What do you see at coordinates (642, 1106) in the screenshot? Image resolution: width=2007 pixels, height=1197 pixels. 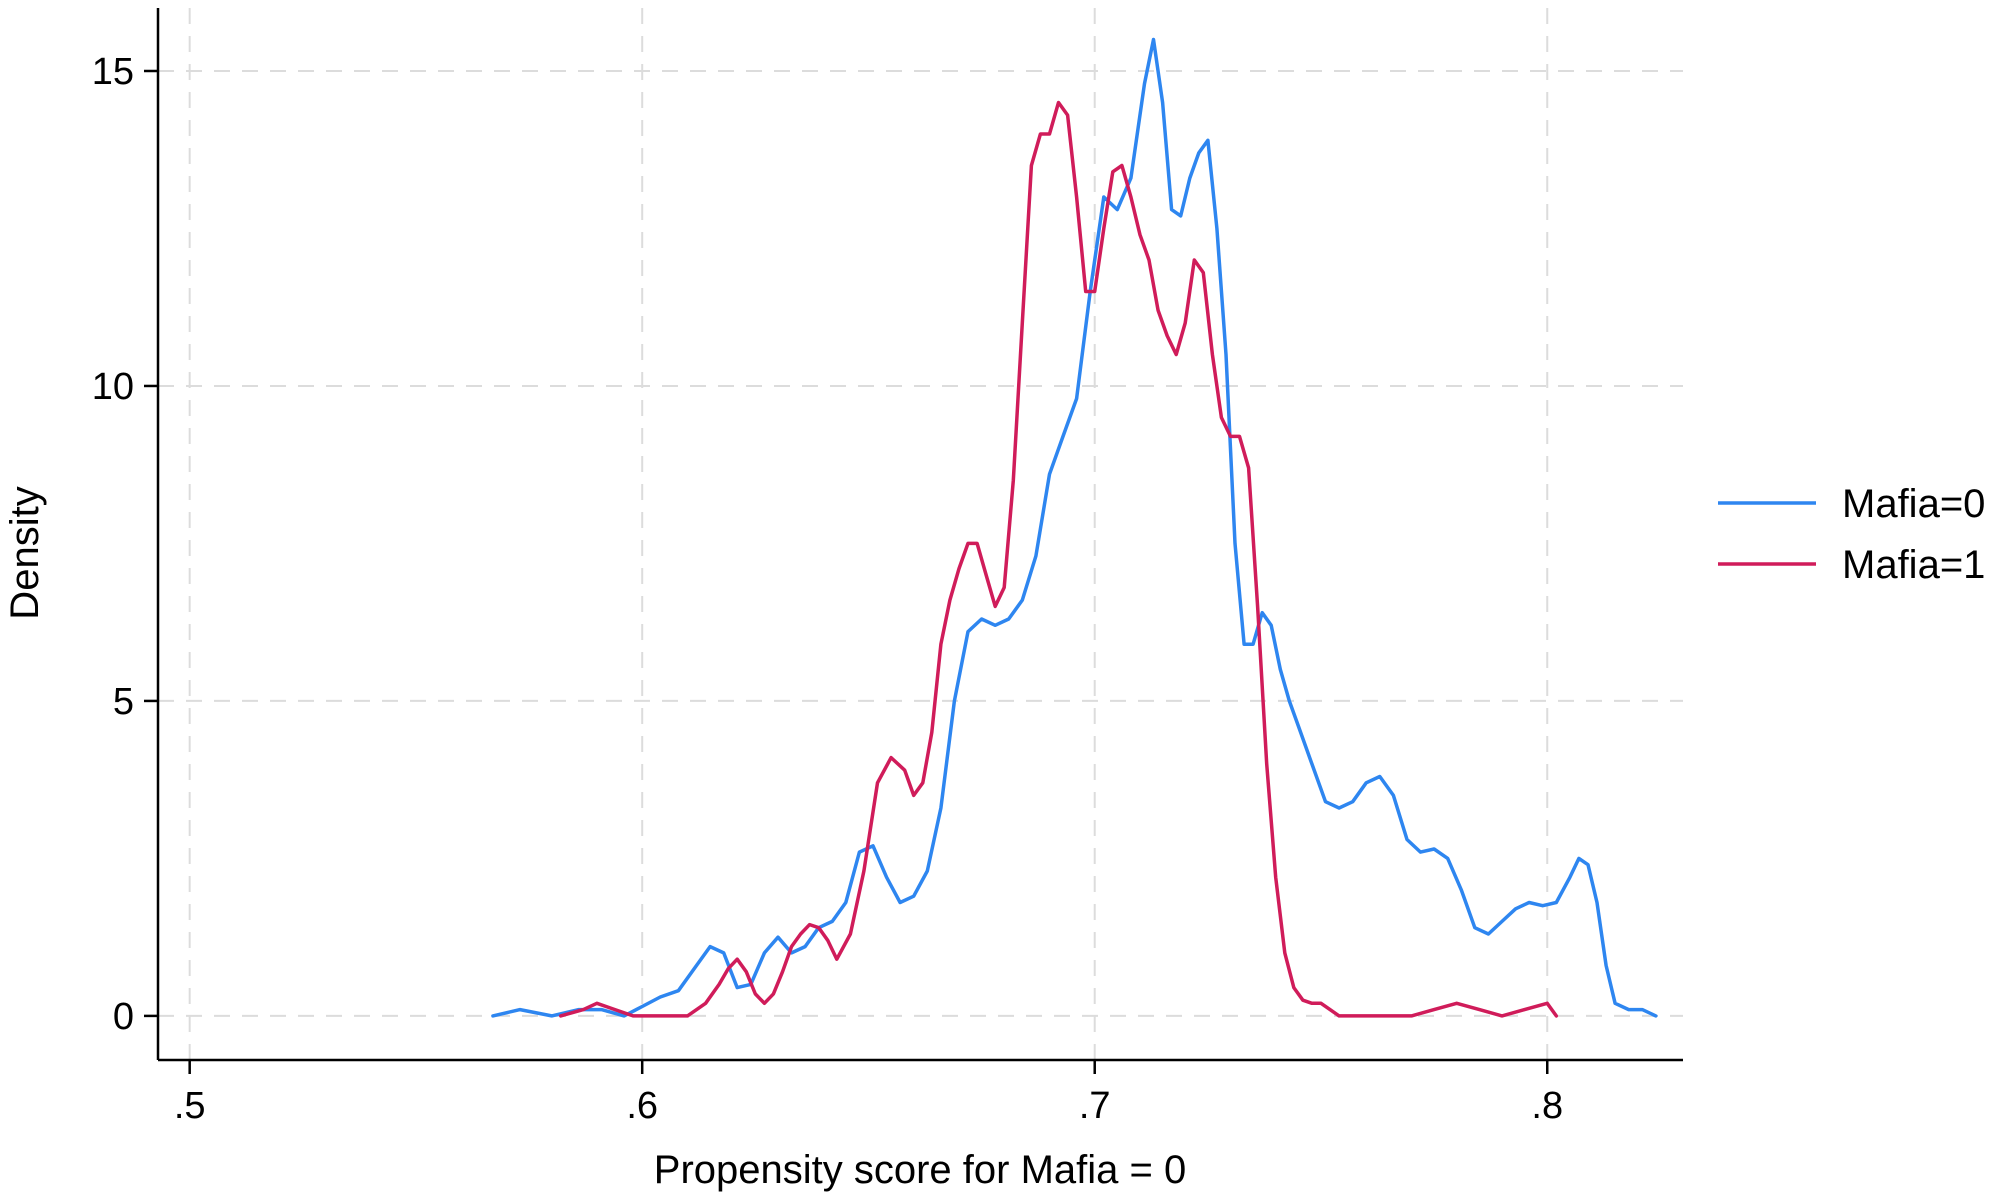 I see `x-tick-label: .6` at bounding box center [642, 1106].